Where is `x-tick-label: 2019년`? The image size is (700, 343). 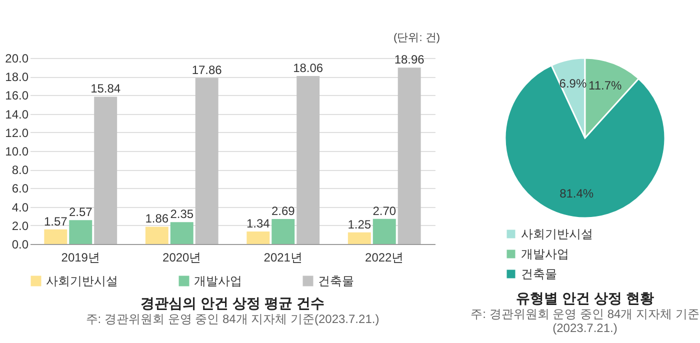
x-tick-label: 2019년 is located at coordinates (80, 257).